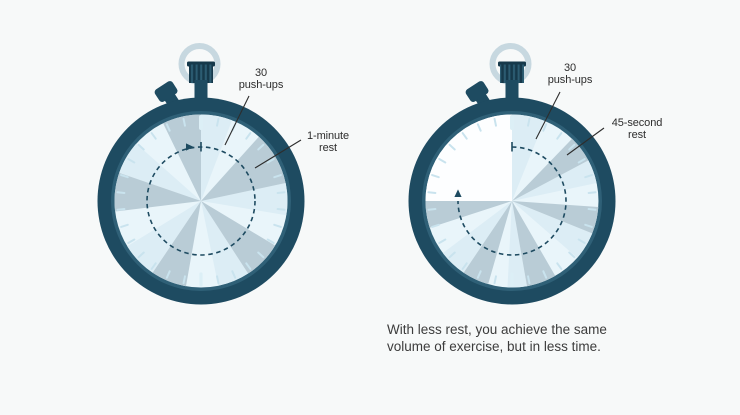 The width and height of the screenshot is (740, 415). What do you see at coordinates (494, 346) in the screenshot?
I see `caption-line-2: volume of exercise, but in less time.` at bounding box center [494, 346].